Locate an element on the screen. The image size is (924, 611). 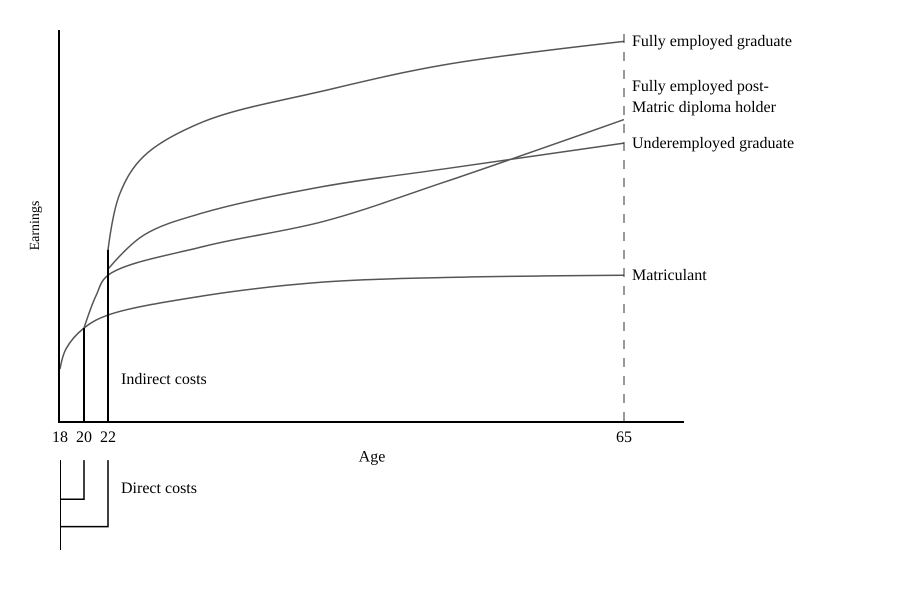
x-axis-title: Age is located at coordinates (372, 457).